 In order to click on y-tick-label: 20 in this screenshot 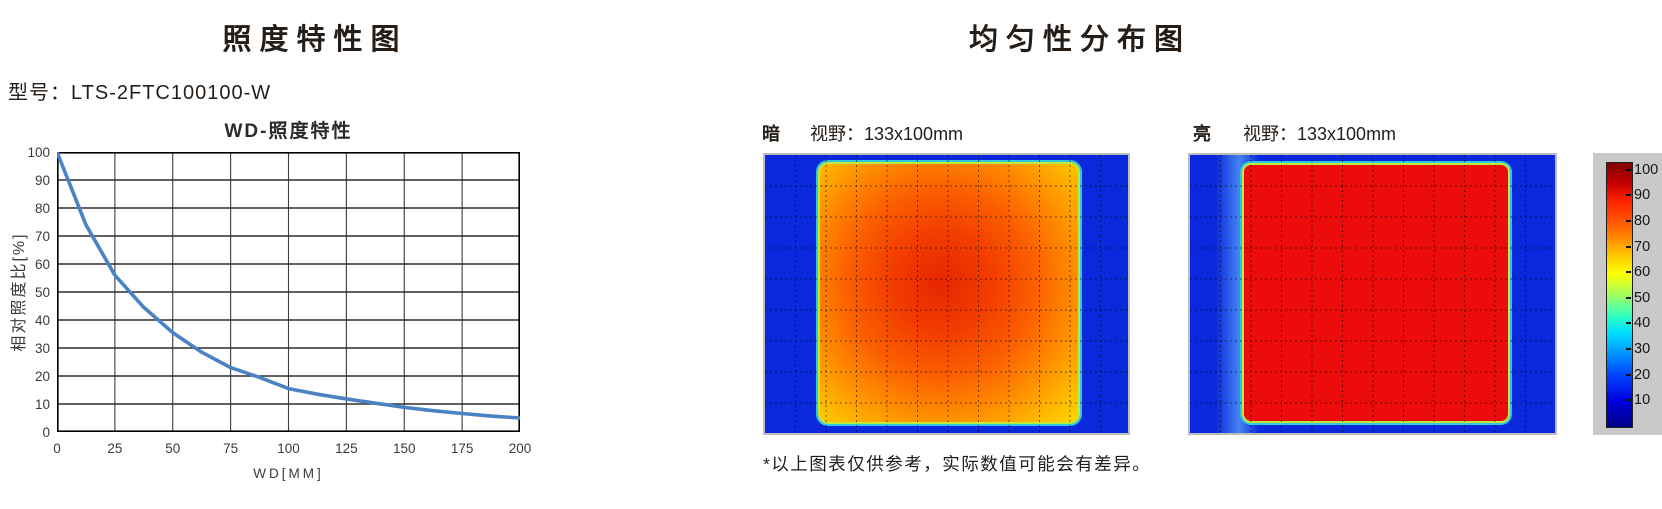, I will do `click(42, 376)`.